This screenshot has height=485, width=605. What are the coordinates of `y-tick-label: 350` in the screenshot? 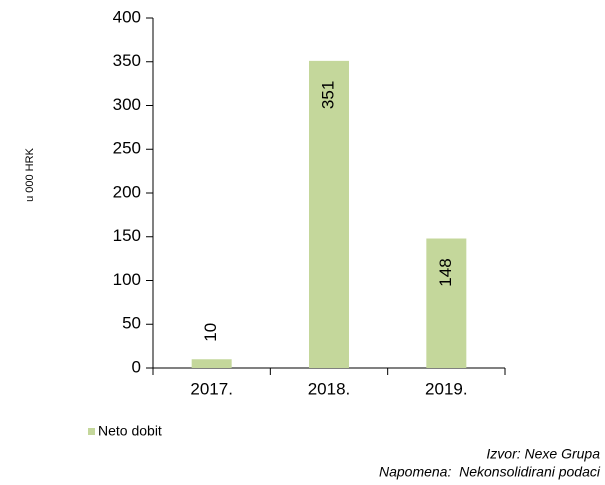 It's located at (127, 60).